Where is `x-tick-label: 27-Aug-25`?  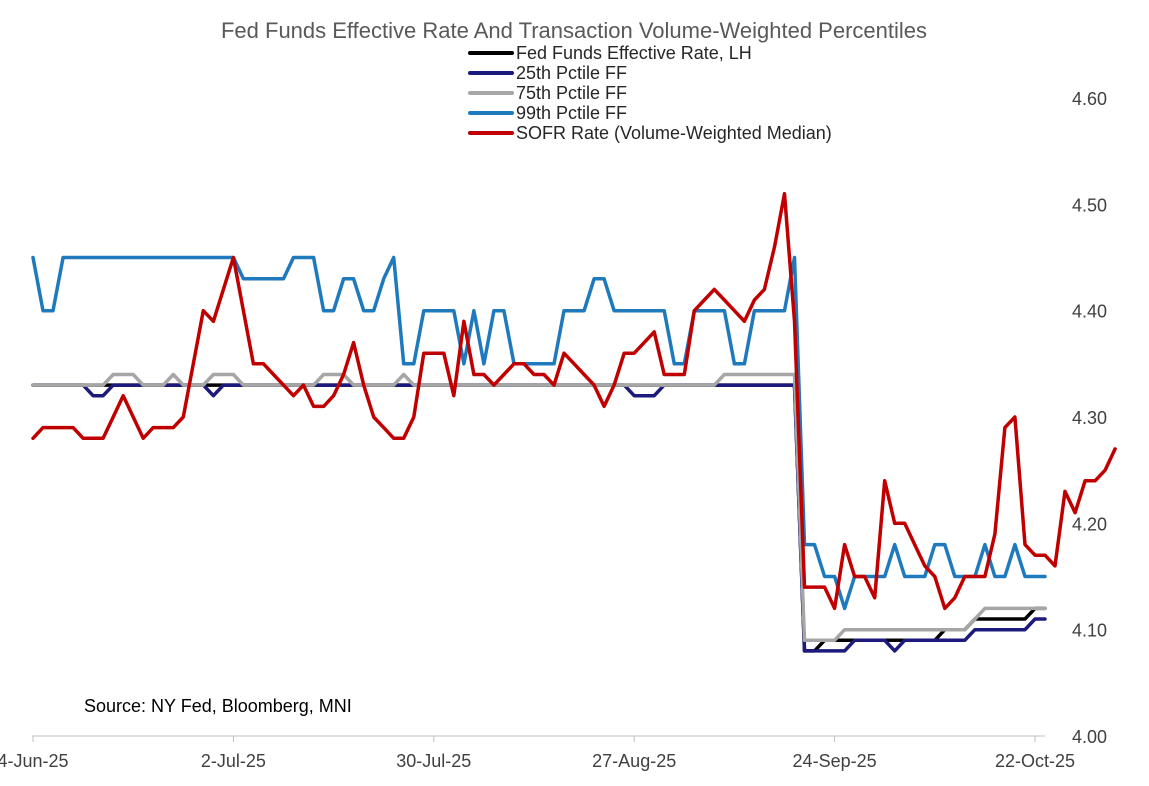
x-tick-label: 27-Aug-25 is located at coordinates (634, 761).